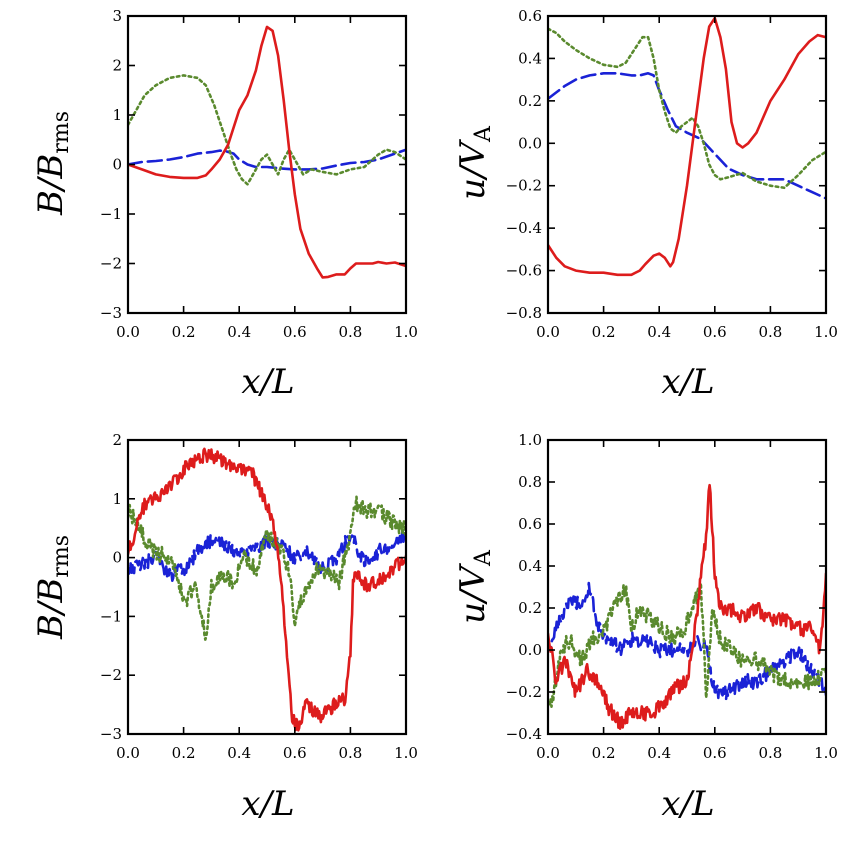  What do you see at coordinates (524, 271) in the screenshot?
I see `y-tick-label: −0.6` at bounding box center [524, 271].